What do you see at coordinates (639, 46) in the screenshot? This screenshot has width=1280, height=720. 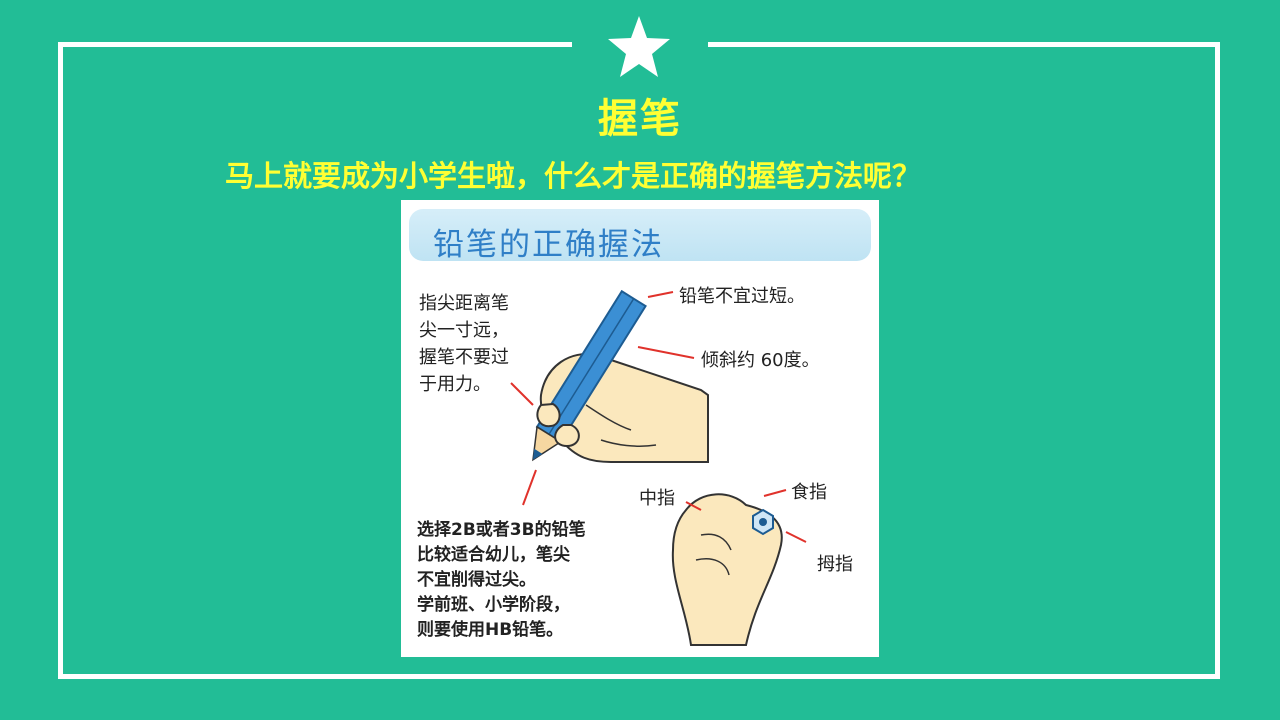 I see `star-icon` at bounding box center [639, 46].